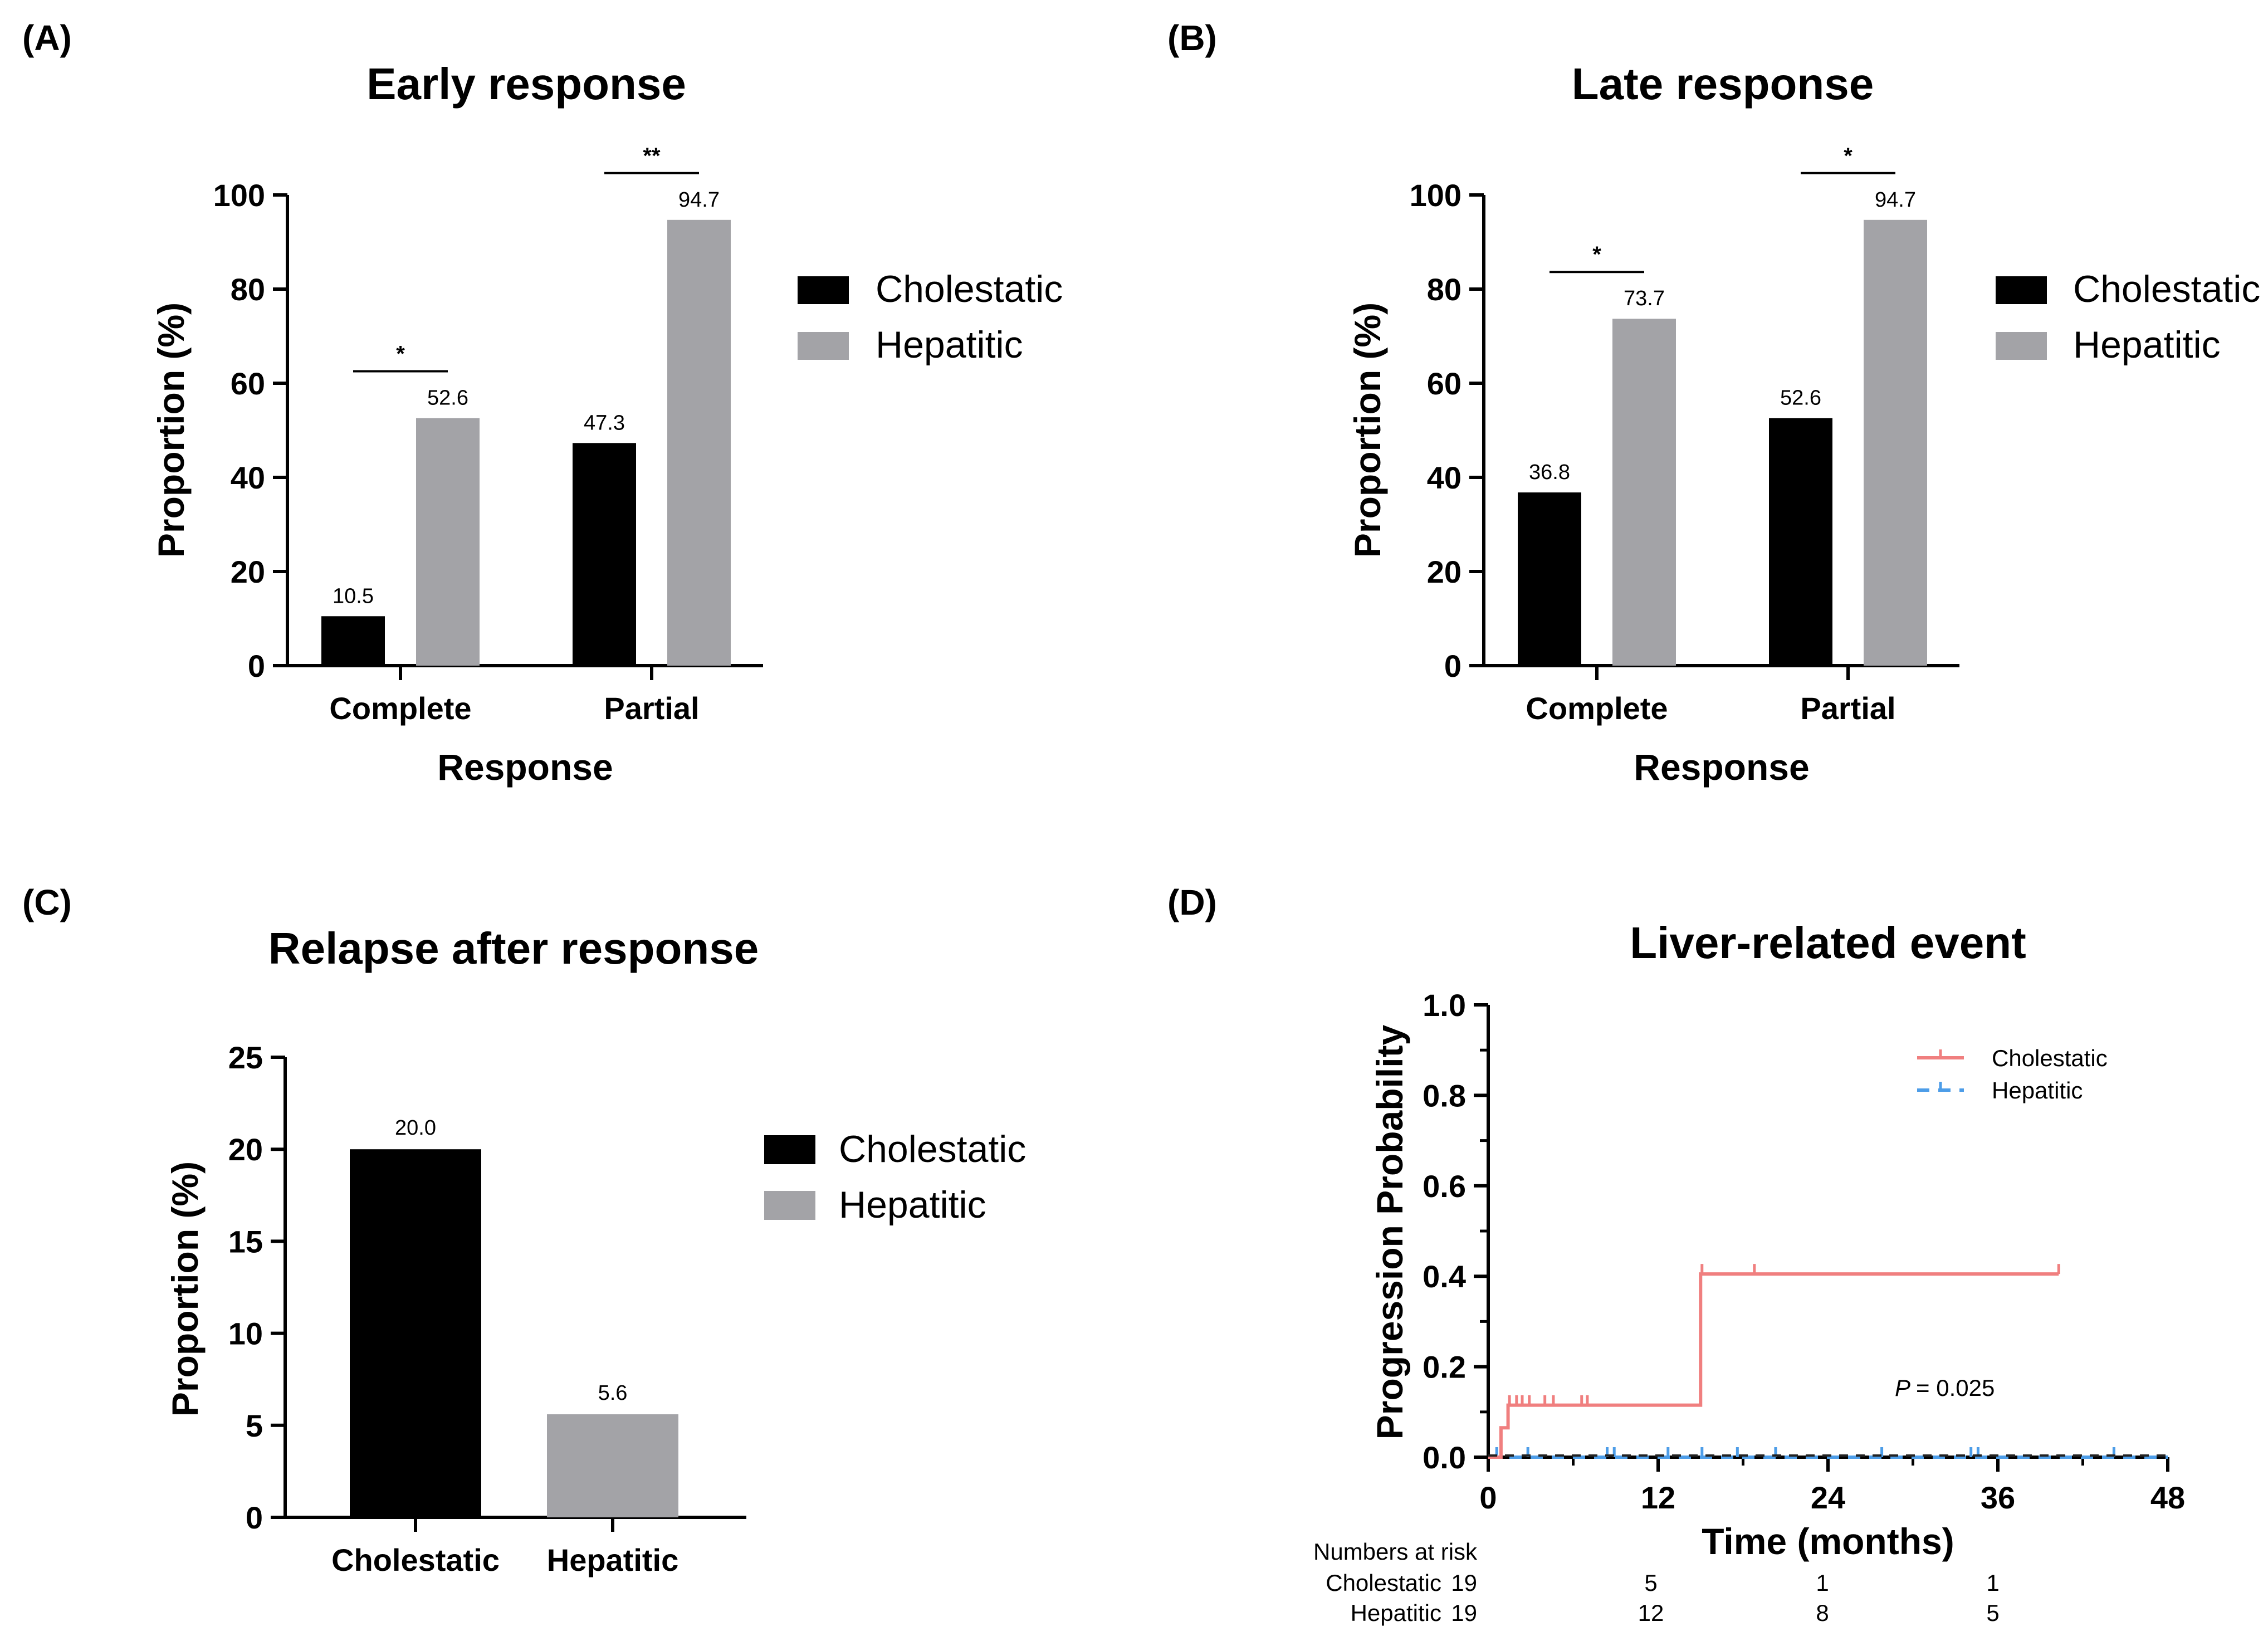  What do you see at coordinates (1828, 1542) in the screenshot?
I see `panel-d-xlabel: Time (months)` at bounding box center [1828, 1542].